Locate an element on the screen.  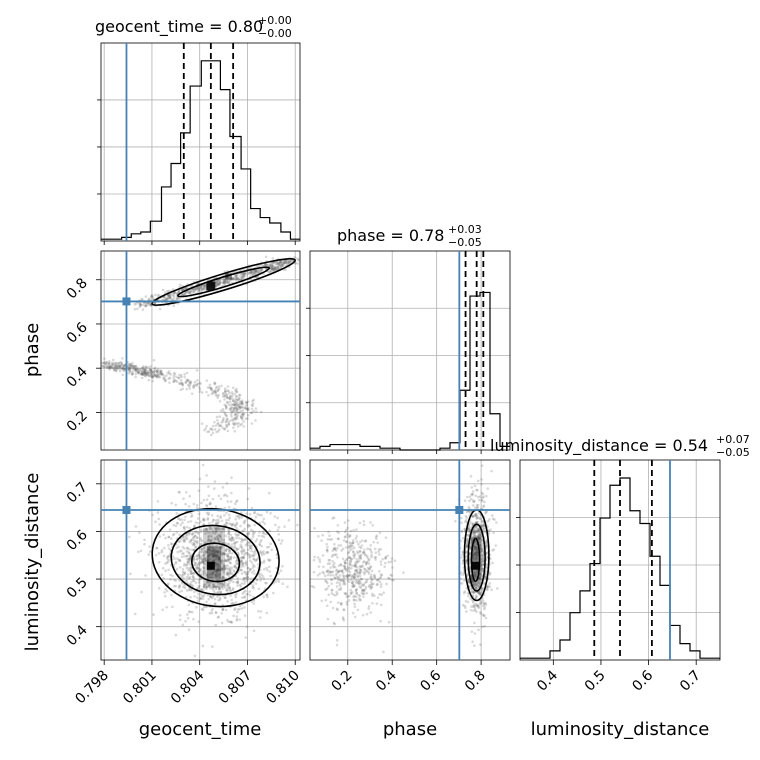
contour-outer is located at coordinates (223, 281).